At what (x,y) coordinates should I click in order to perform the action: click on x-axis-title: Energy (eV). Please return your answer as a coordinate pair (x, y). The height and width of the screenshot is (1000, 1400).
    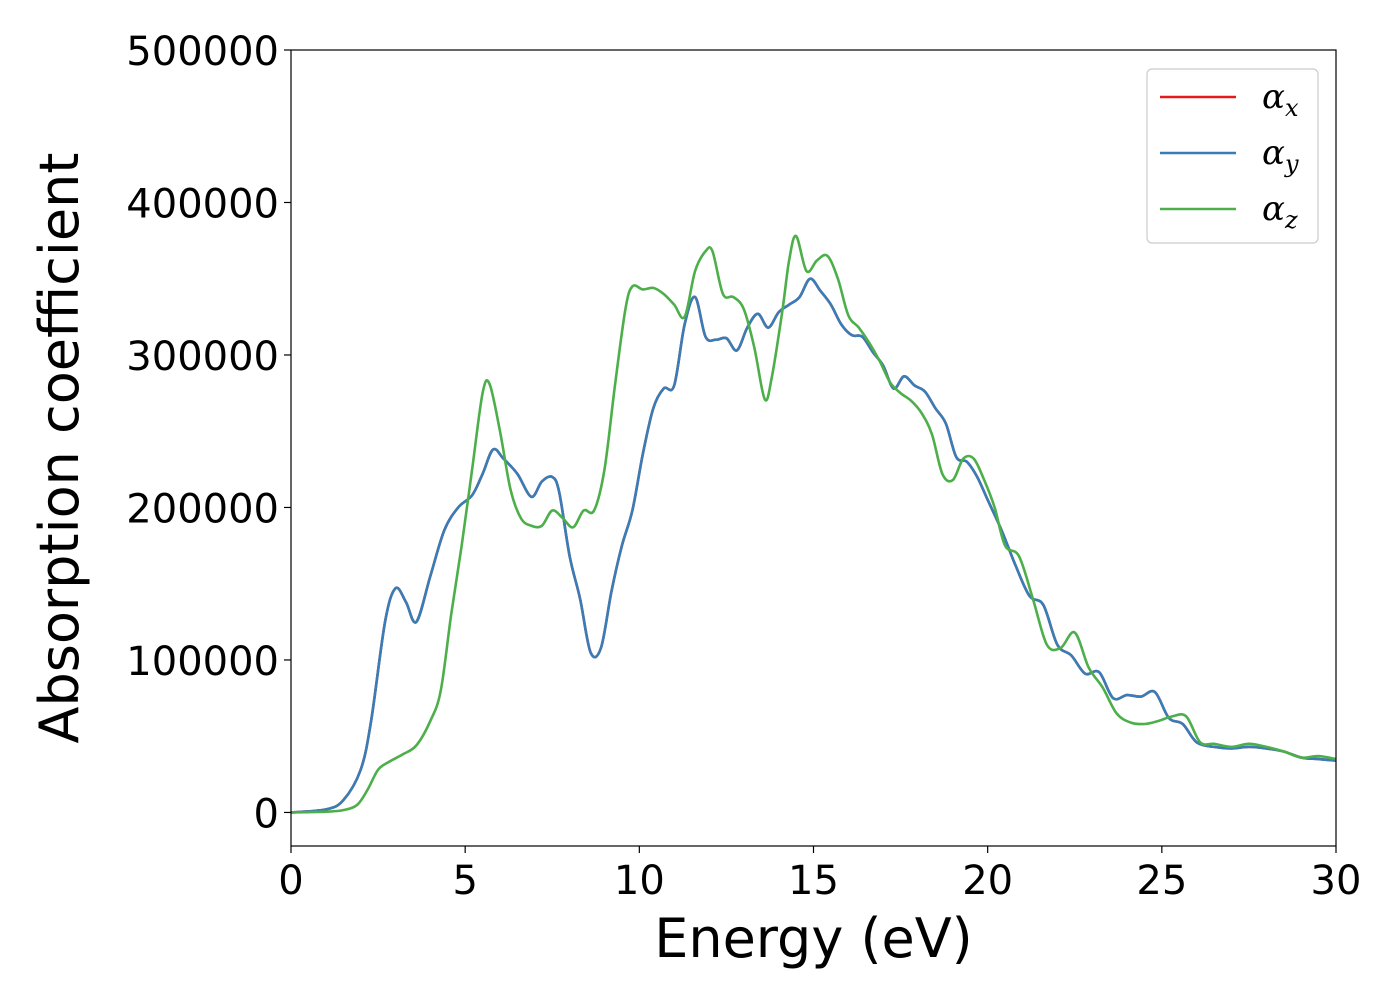
    Looking at the image, I should click on (813, 938).